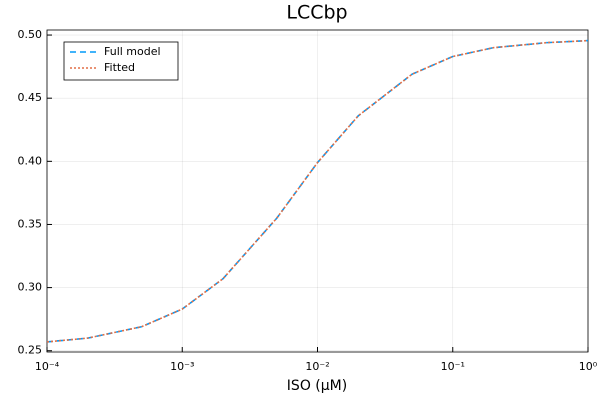  What do you see at coordinates (30, 97) in the screenshot?
I see `y-tick-label: 0.45` at bounding box center [30, 97].